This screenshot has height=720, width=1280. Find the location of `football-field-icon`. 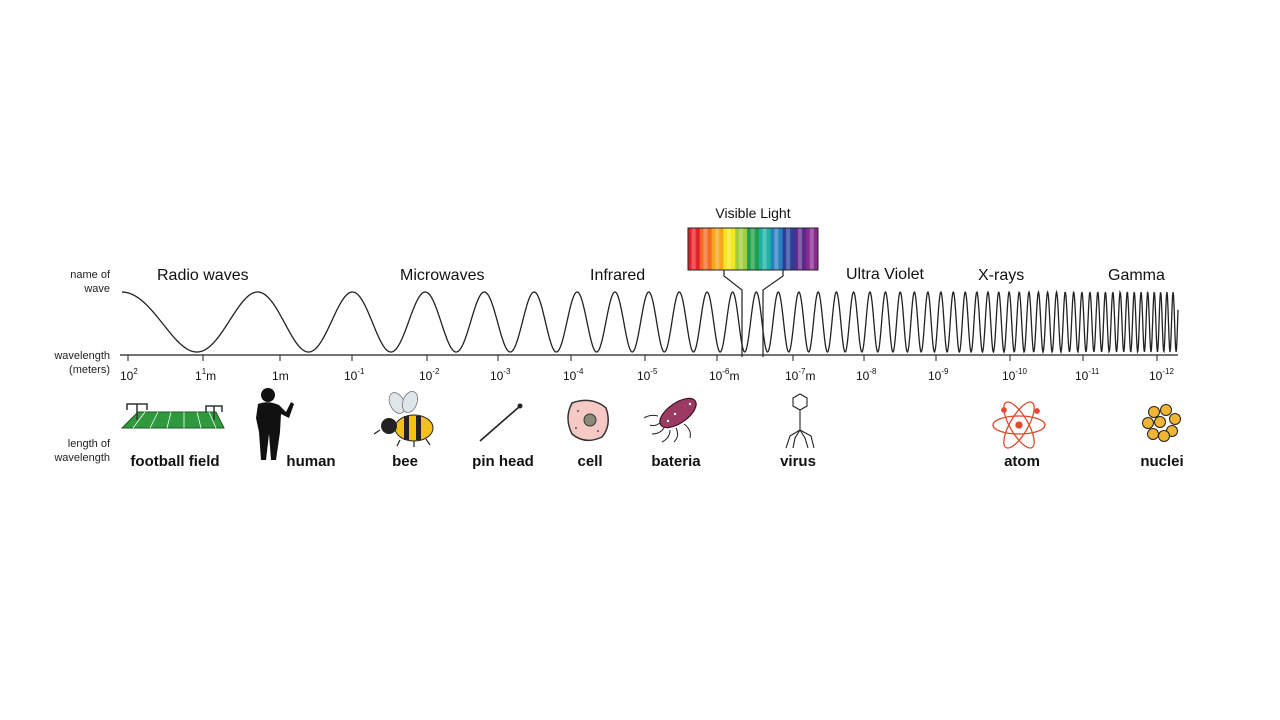

football-field-icon is located at coordinates (172, 416).